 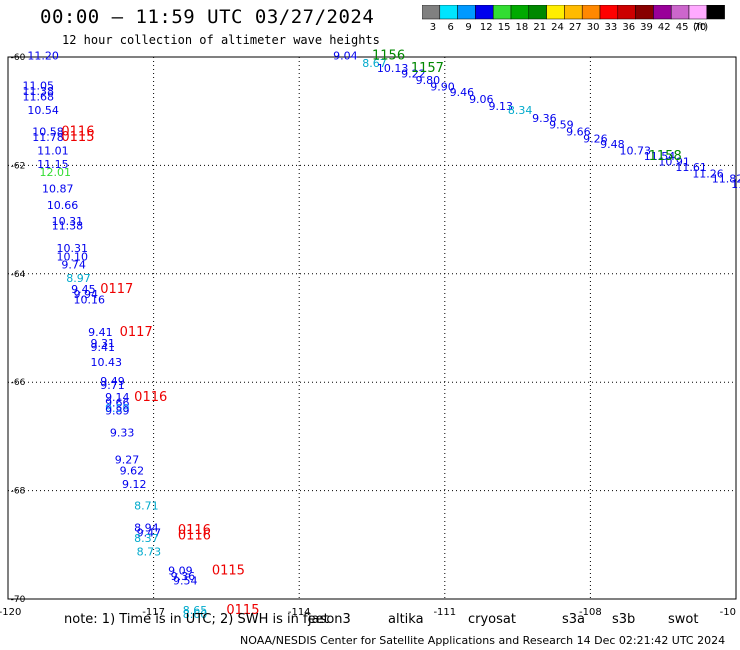 I want to click on wave-height-value: 8.65, so click(x=195, y=610).